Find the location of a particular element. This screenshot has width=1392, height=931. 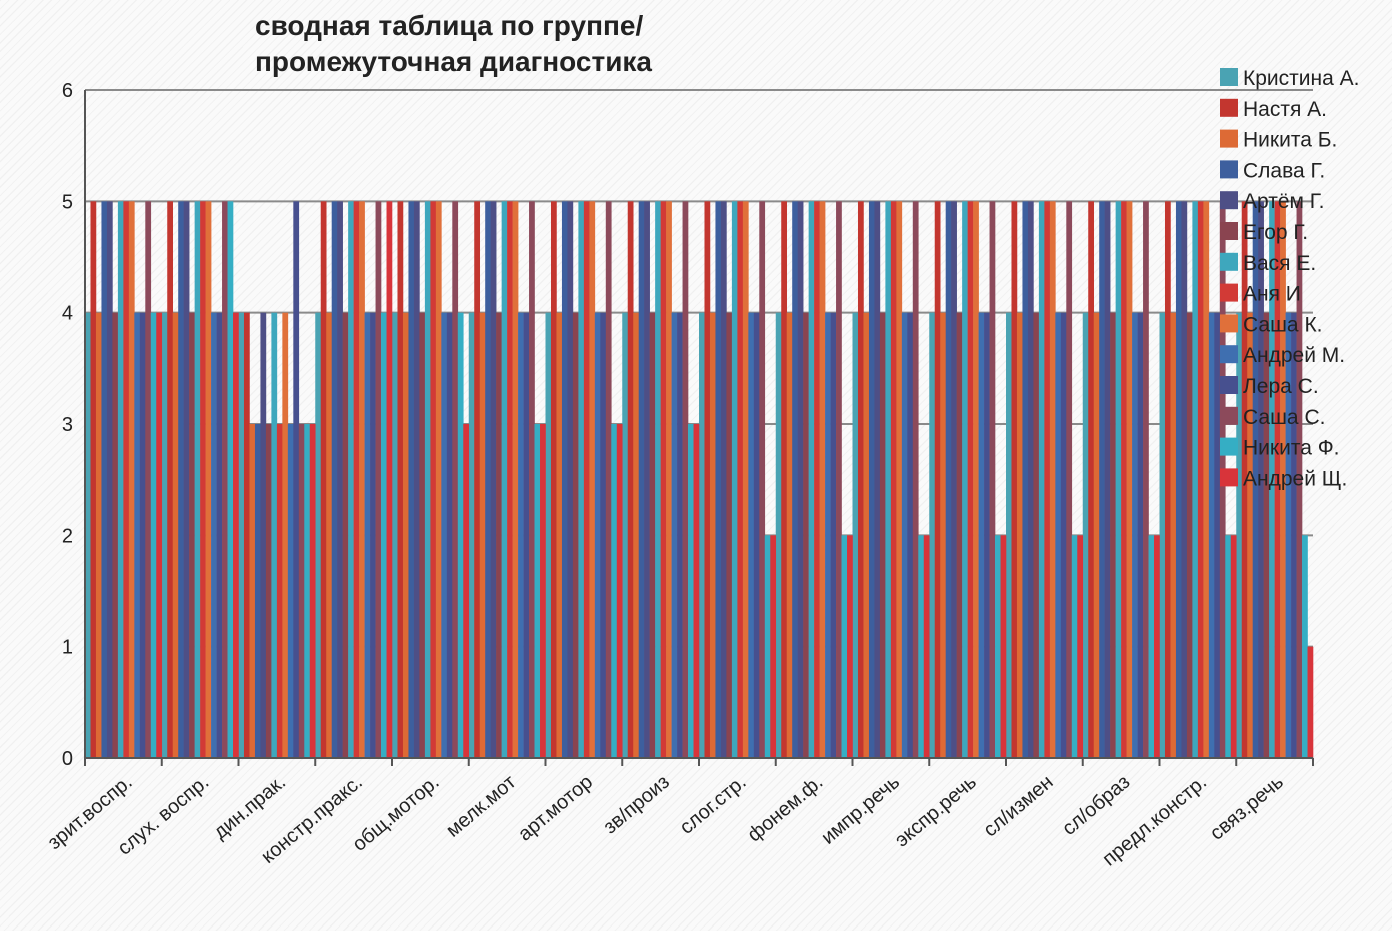

y-tick-label: 6 is located at coordinates (67, 91).